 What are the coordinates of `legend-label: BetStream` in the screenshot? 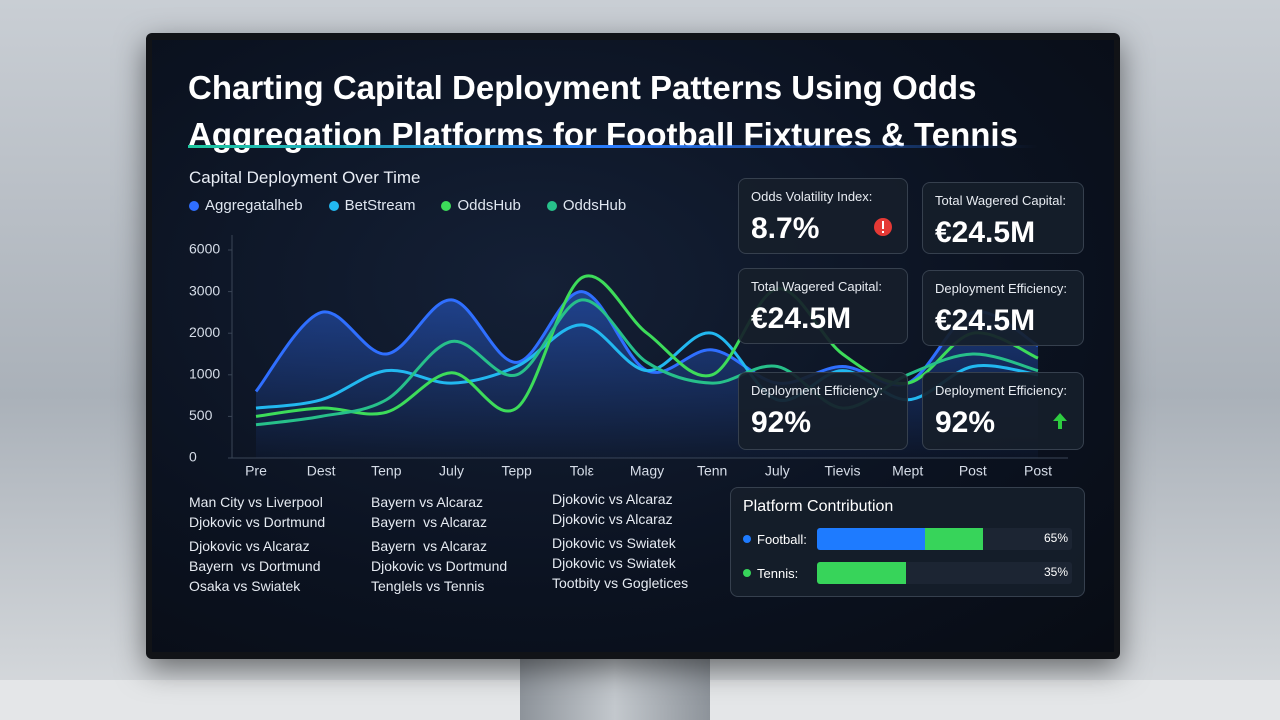 It's located at (380, 205).